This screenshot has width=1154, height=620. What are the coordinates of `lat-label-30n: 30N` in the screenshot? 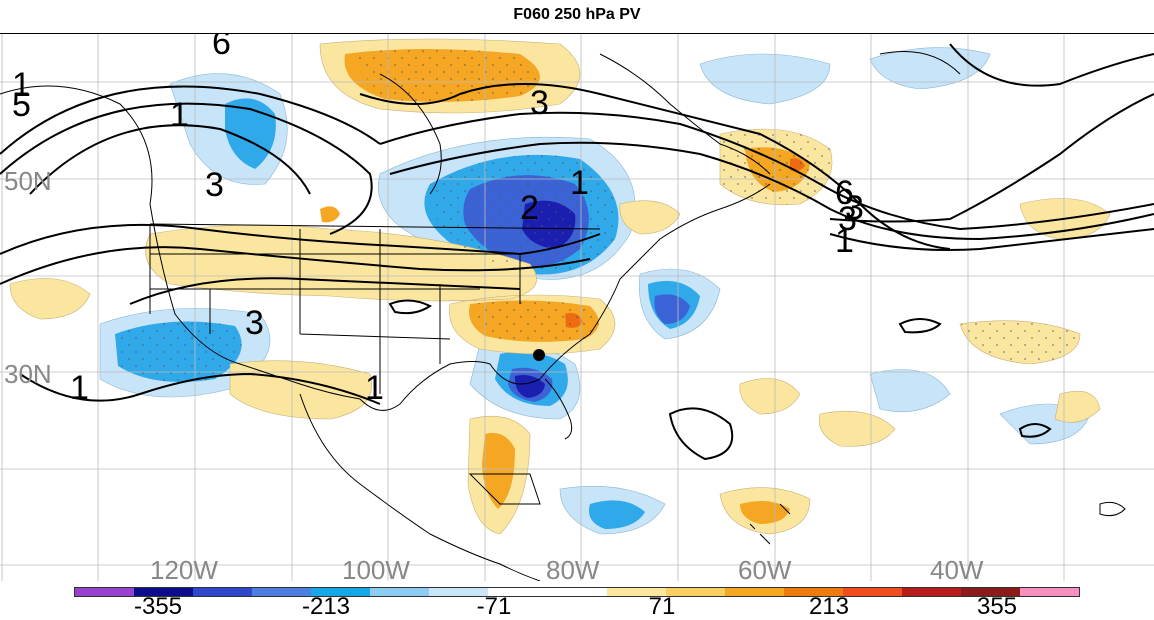 It's located at (28, 374).